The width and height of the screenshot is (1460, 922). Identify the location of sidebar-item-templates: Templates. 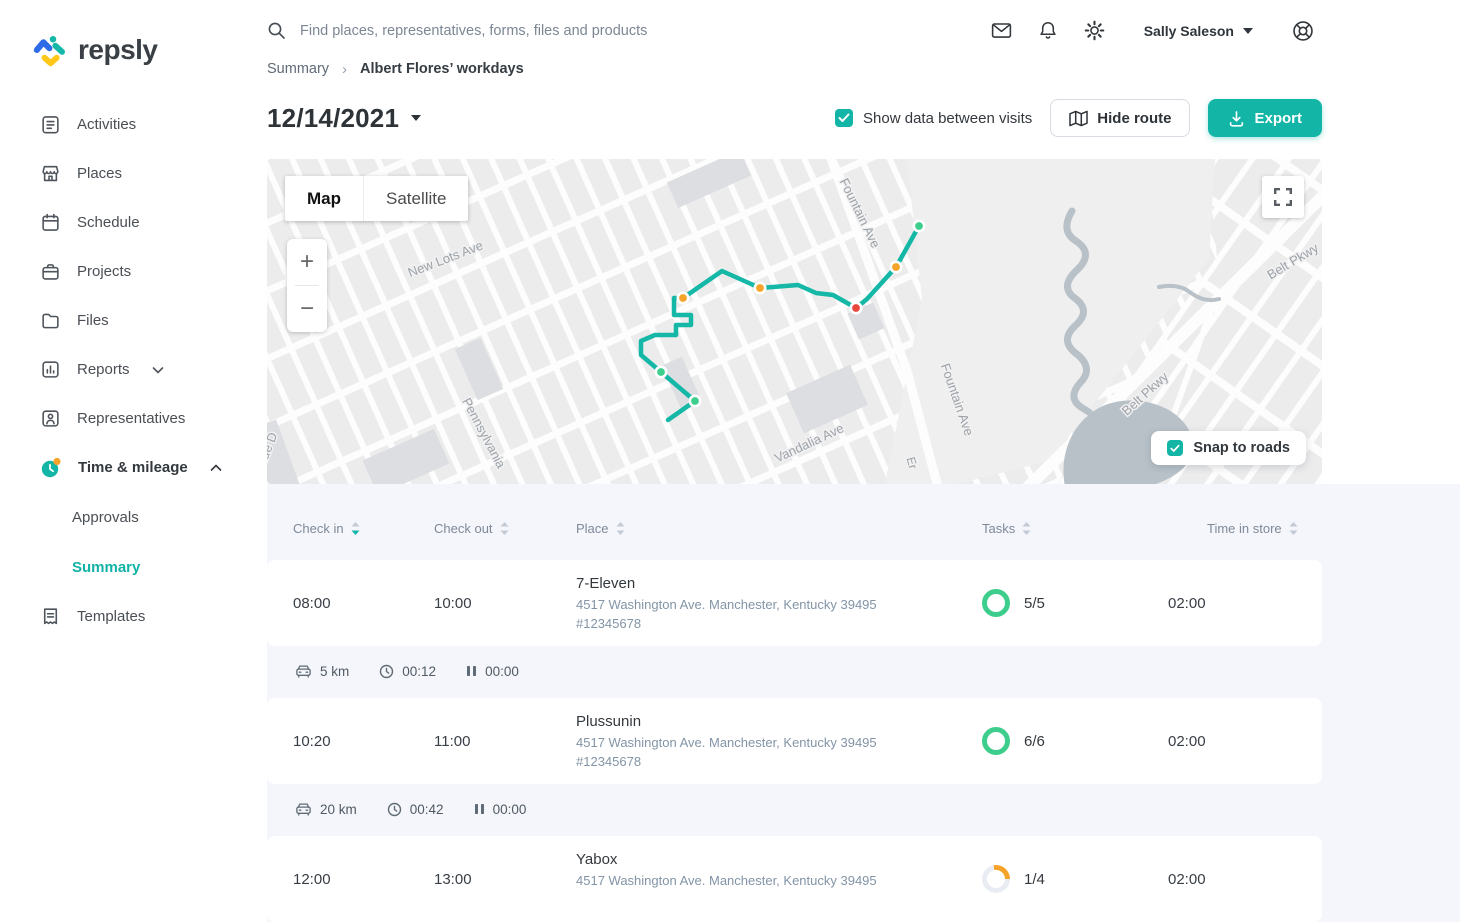
(132, 616).